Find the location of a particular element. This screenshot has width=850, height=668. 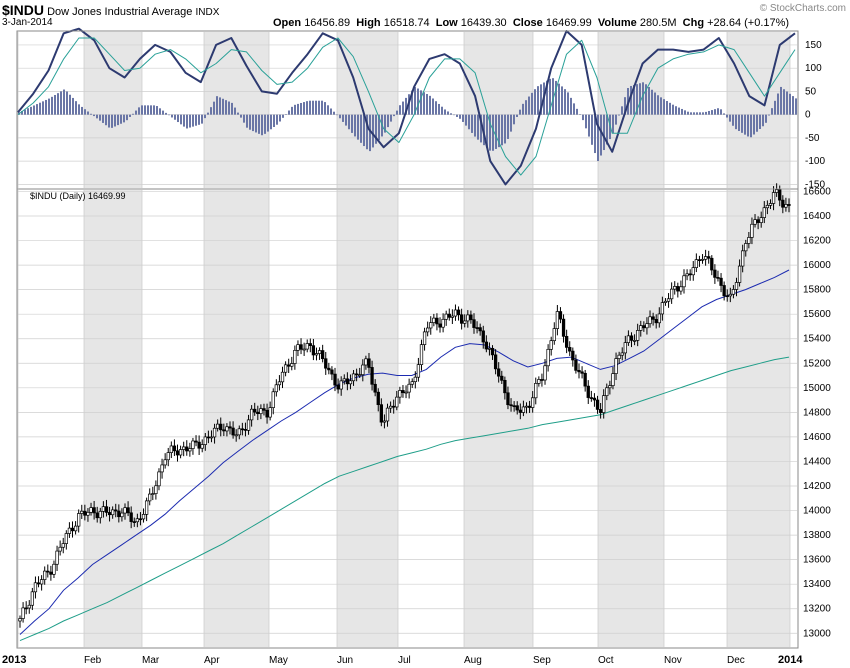

month-band is located at coordinates (236, 418).